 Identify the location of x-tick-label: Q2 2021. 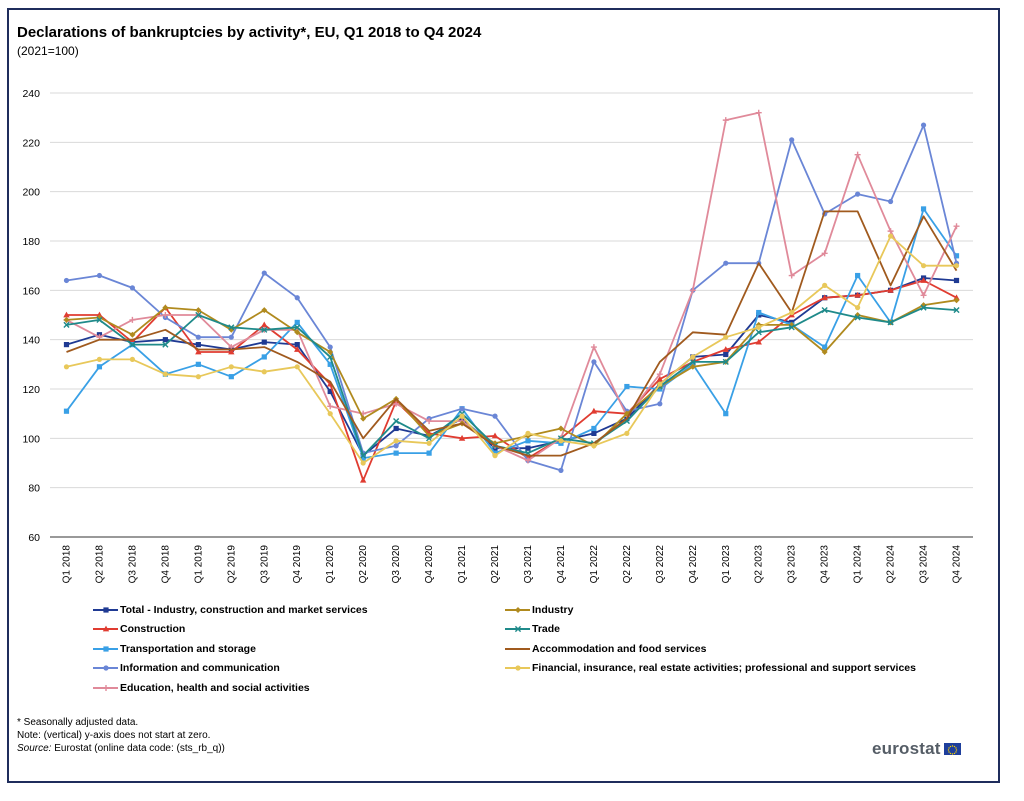
(495, 564).